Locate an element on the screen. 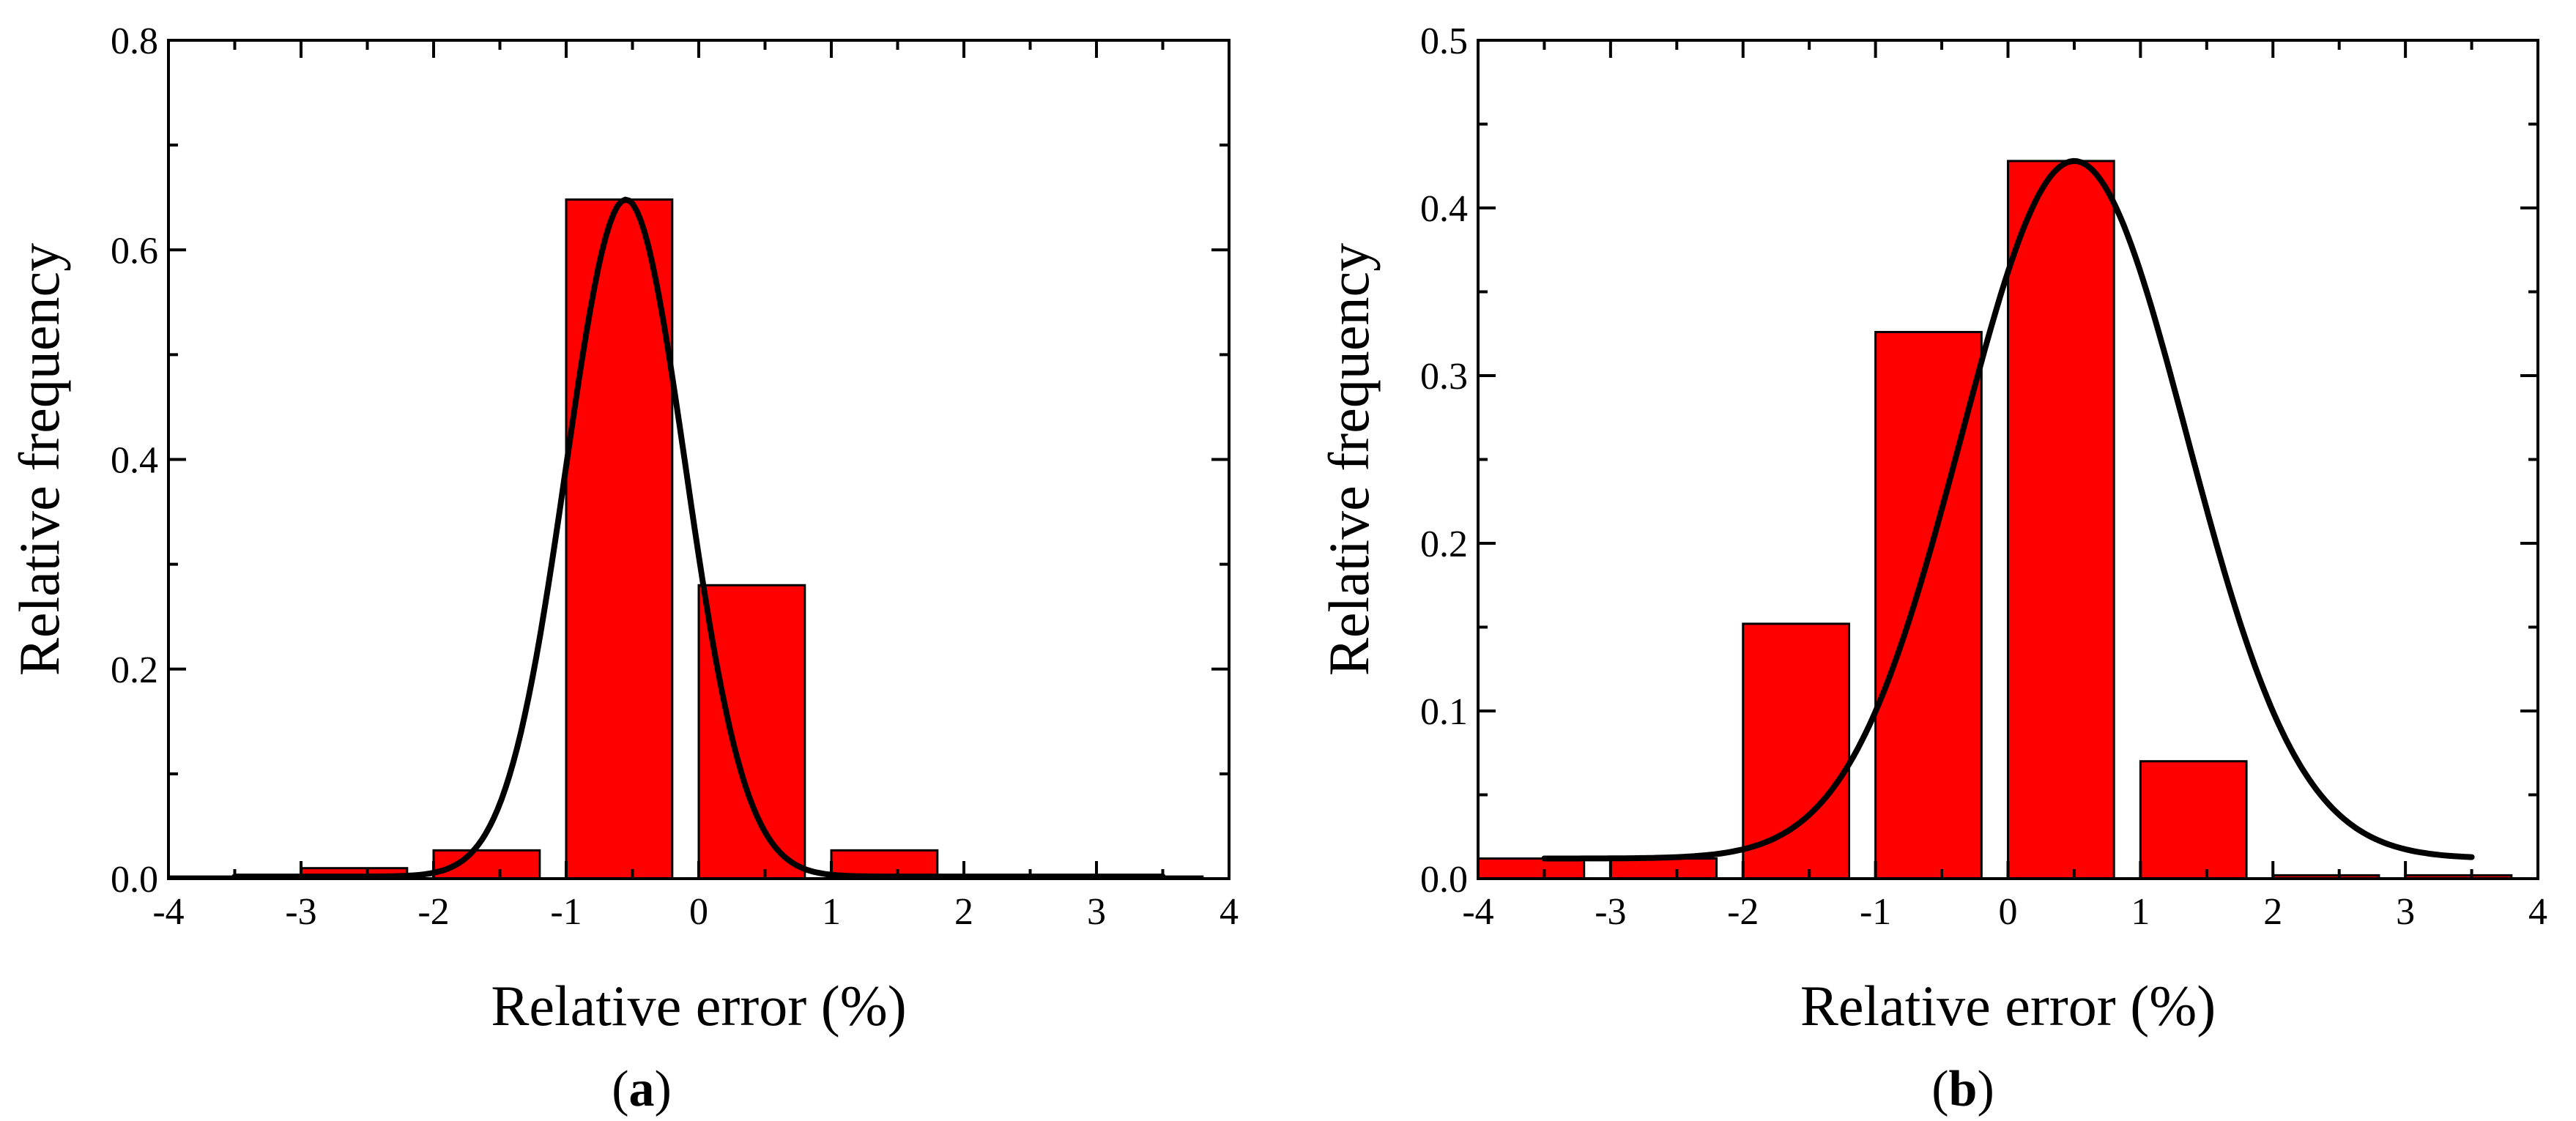  panel-caption: (a) is located at coordinates (642, 1089).